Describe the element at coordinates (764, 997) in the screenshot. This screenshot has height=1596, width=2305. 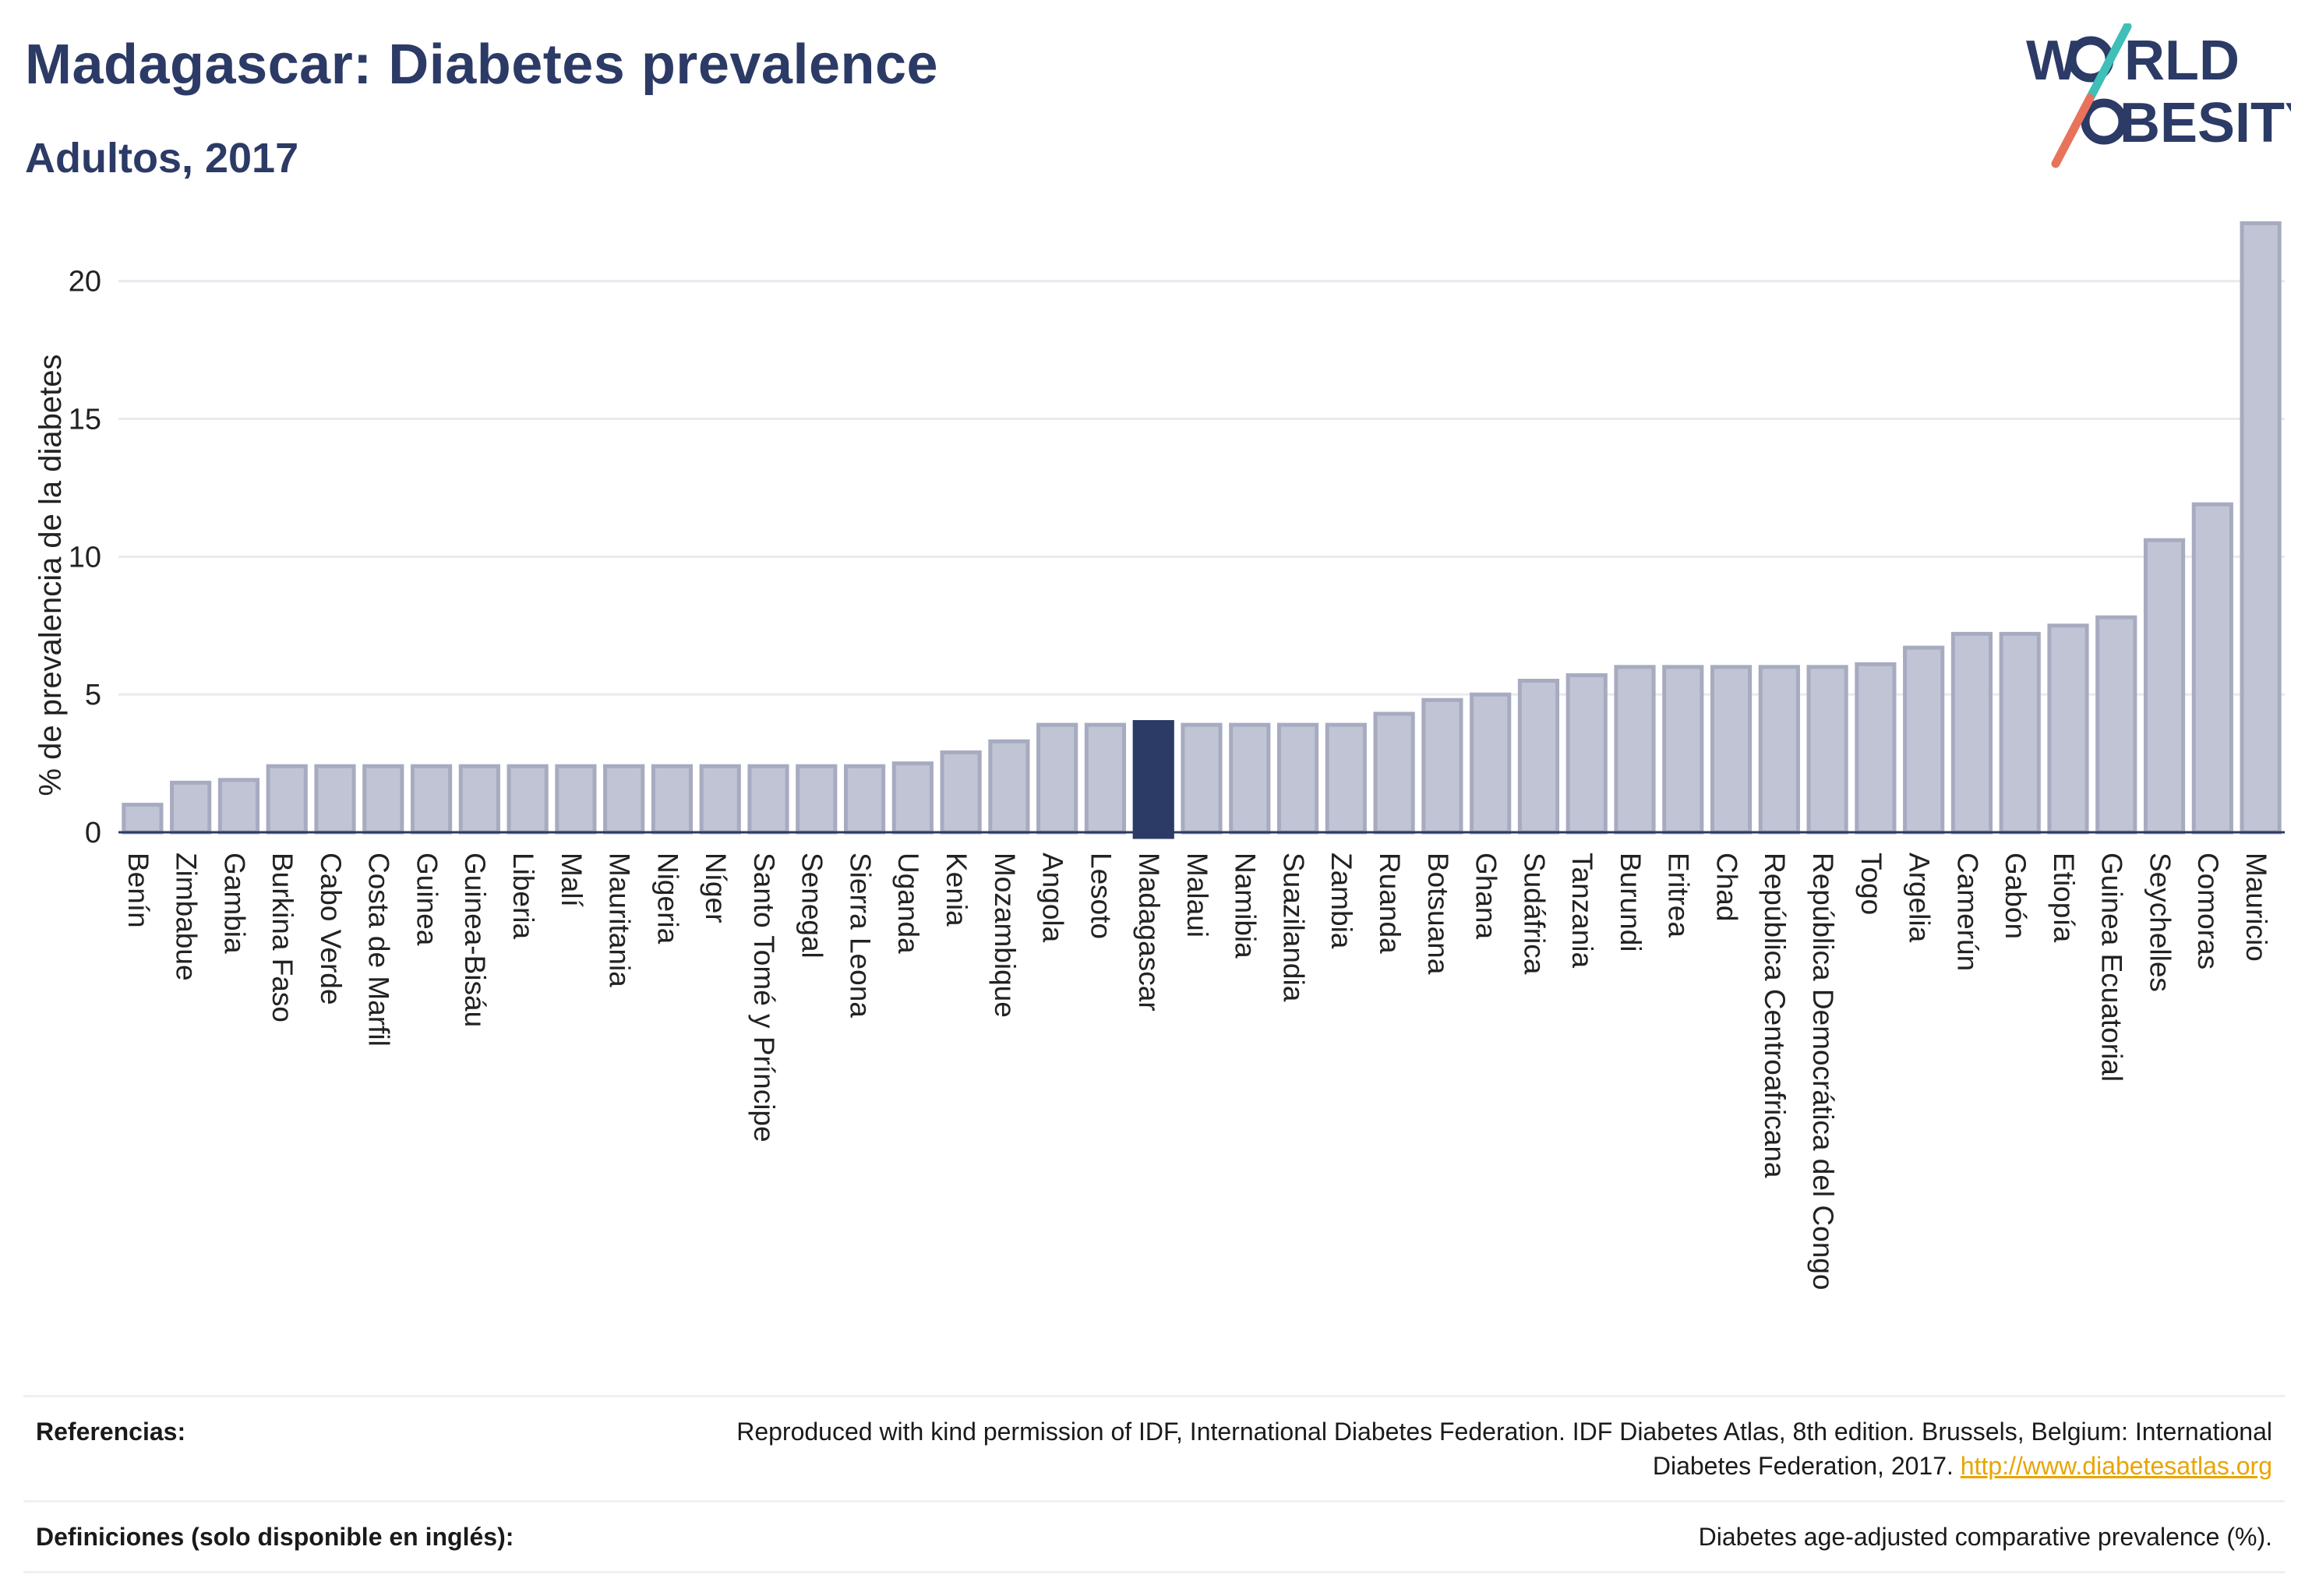
I see `x-tick-label: Santo Tomé y Príncipe` at that location.